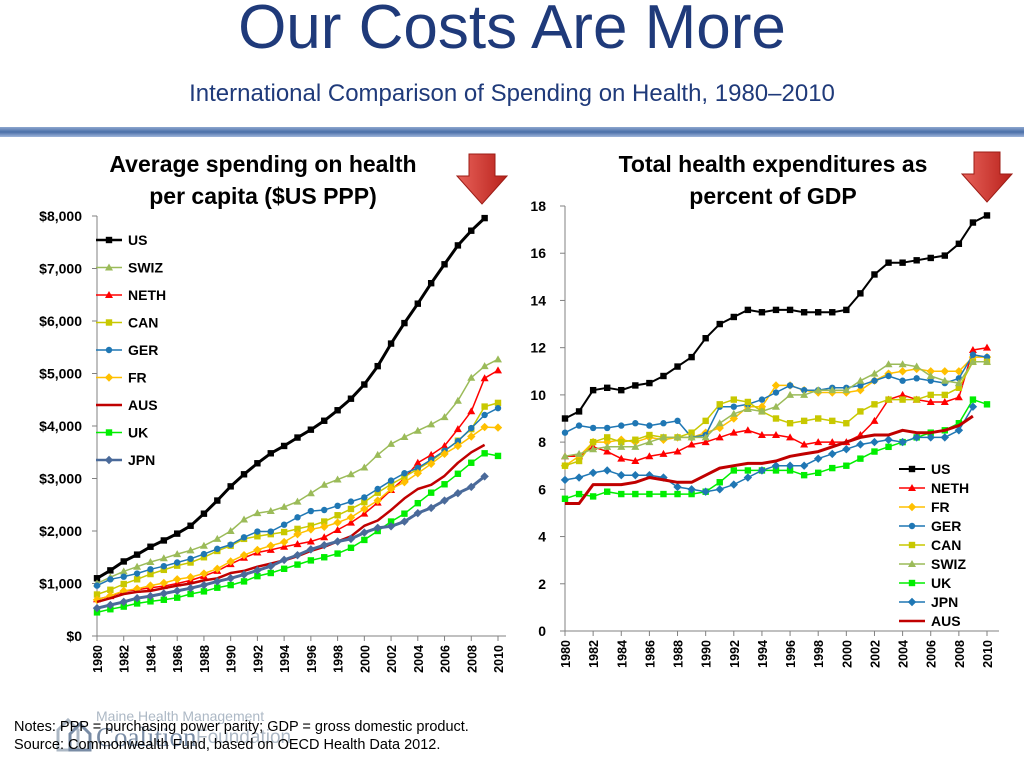 Image resolution: width=1024 pixels, height=768 pixels. What do you see at coordinates (60, 321) in the screenshot?
I see `y-tick-label: $6,000` at bounding box center [60, 321].